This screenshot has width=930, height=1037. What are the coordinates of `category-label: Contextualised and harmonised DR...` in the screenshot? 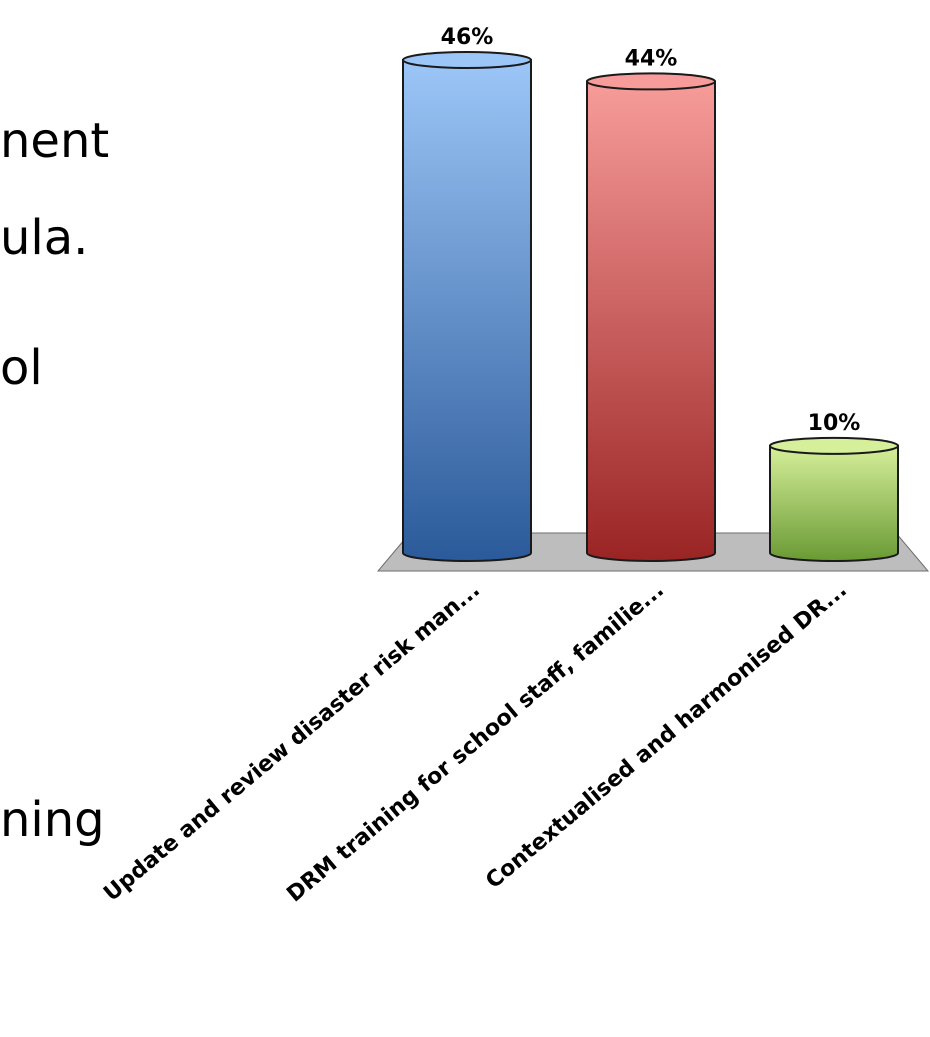 It's located at (666, 735).